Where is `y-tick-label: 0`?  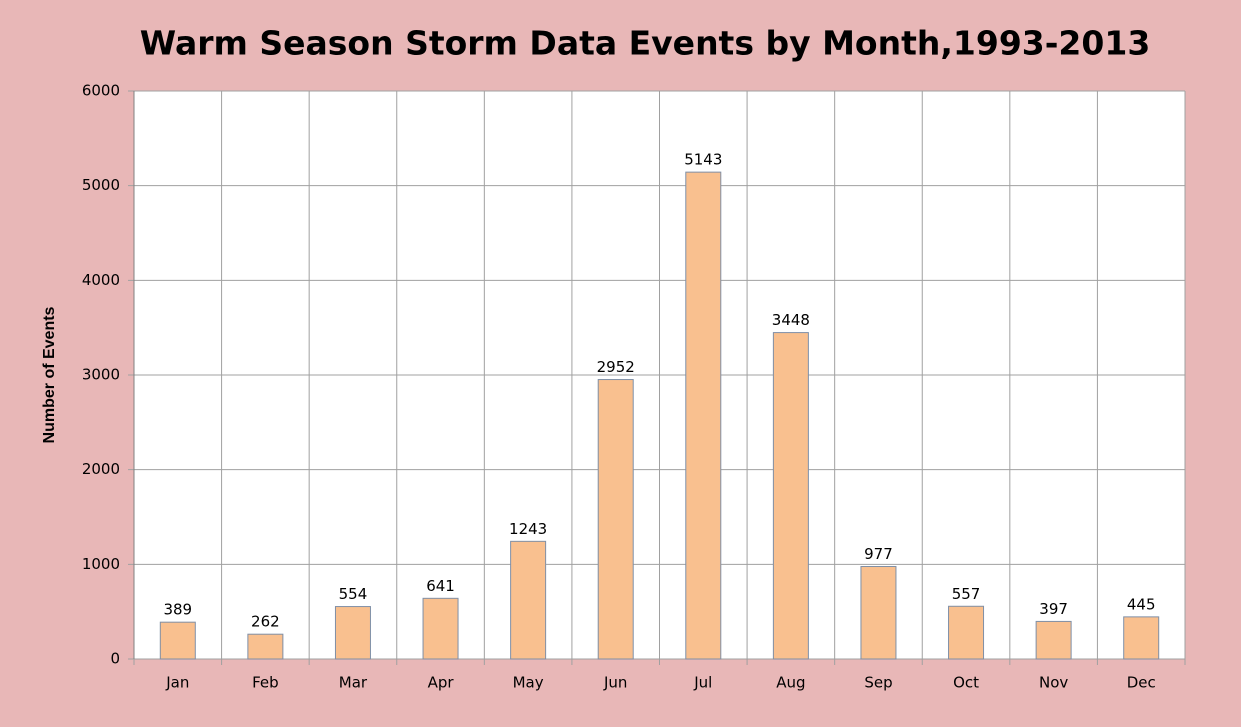
y-tick-label: 0 is located at coordinates (115, 659).